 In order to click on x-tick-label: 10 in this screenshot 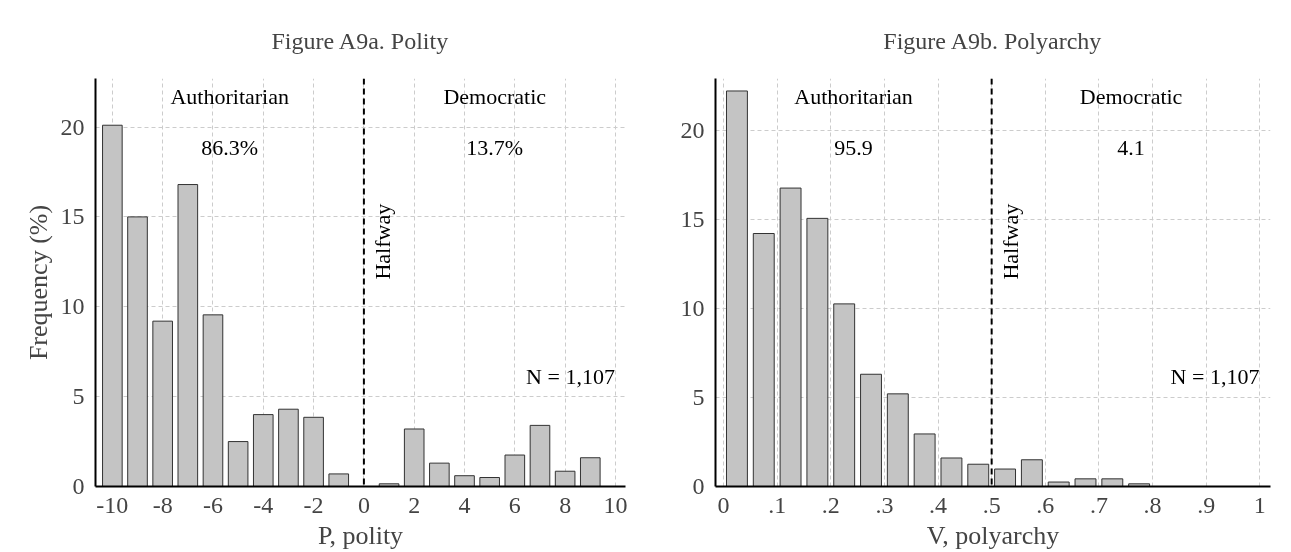, I will do `click(615, 504)`.